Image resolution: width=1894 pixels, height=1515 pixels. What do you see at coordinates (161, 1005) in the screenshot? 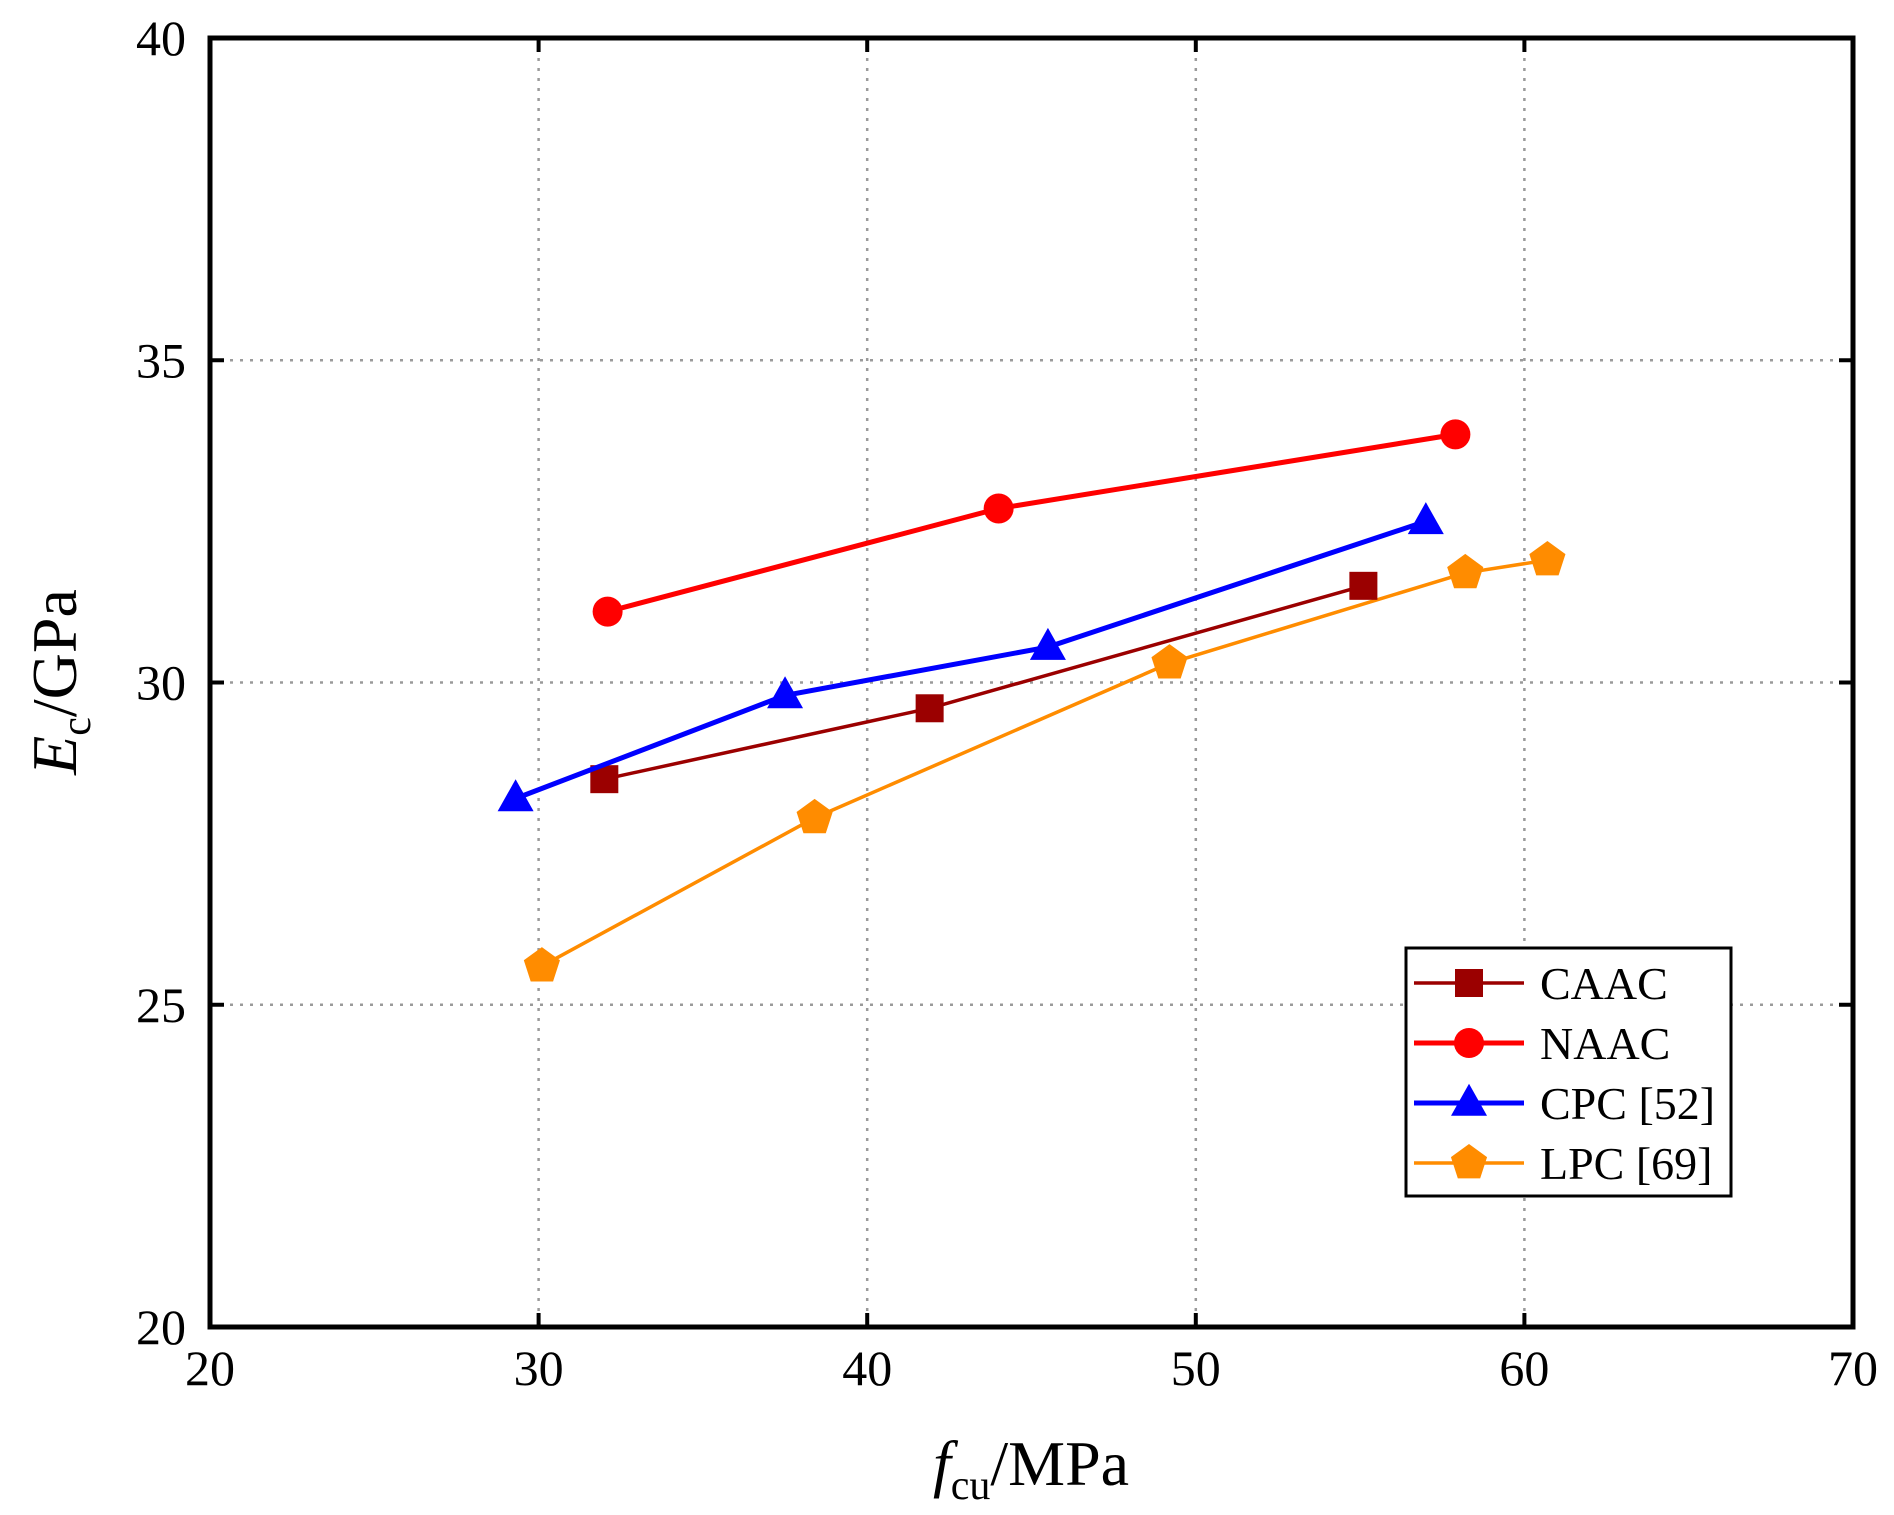
I see `y-tick-label: 25` at bounding box center [161, 1005].